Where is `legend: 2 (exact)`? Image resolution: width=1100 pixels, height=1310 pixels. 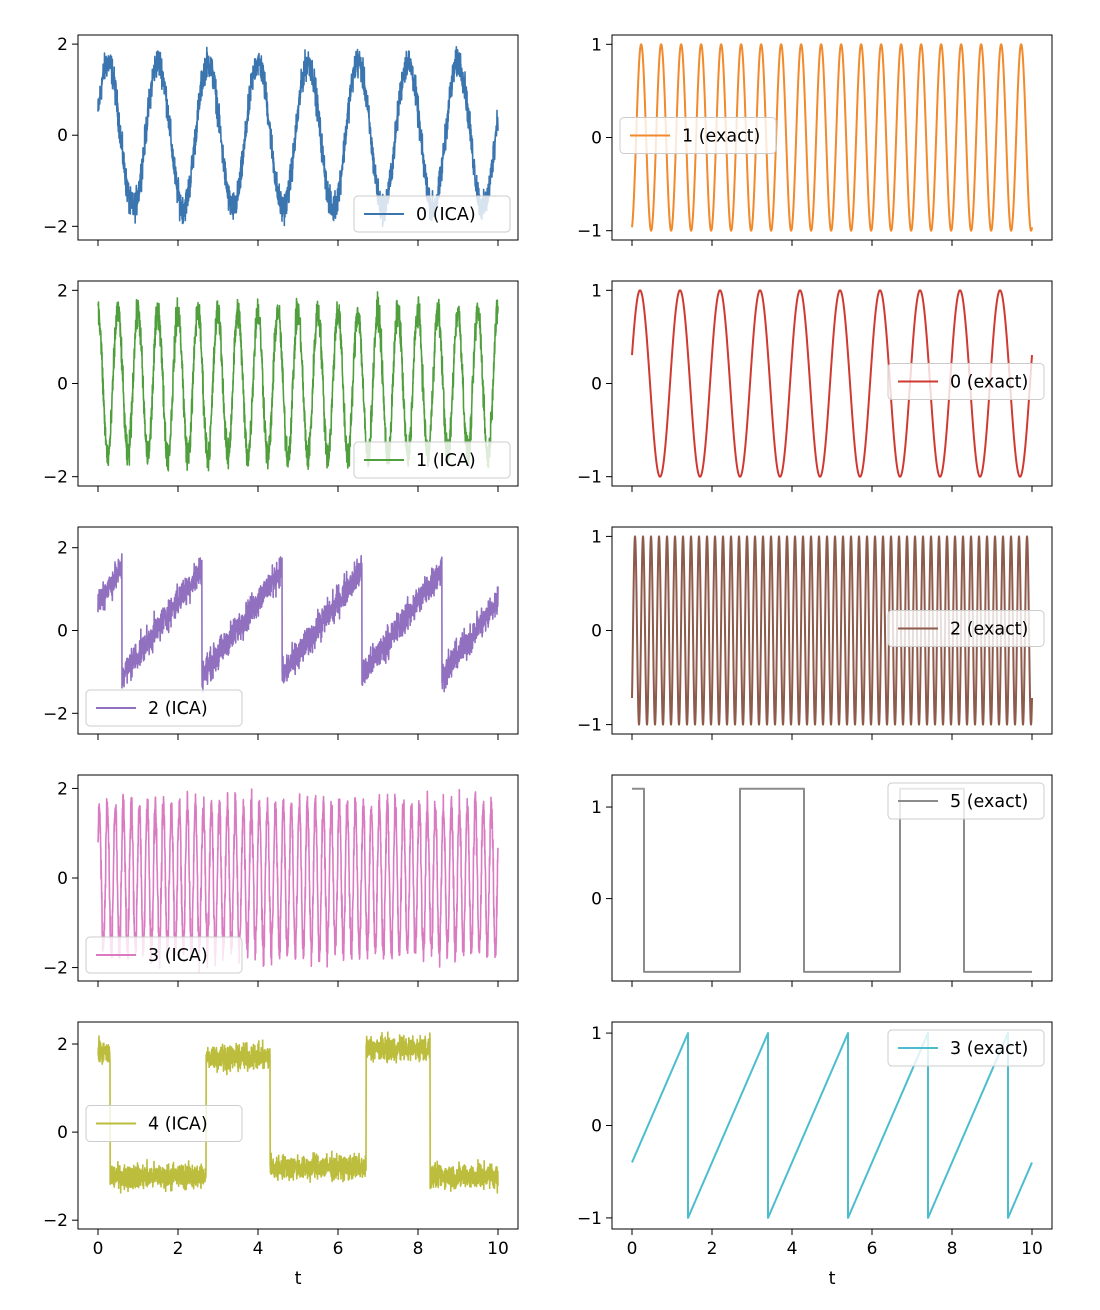
legend: 2 (exact) is located at coordinates (966, 628).